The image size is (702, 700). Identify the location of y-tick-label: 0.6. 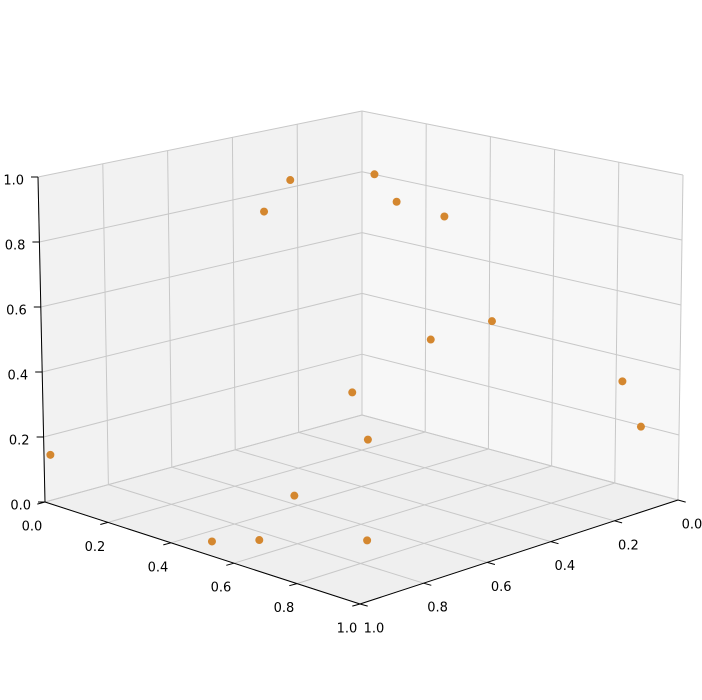
(501, 587).